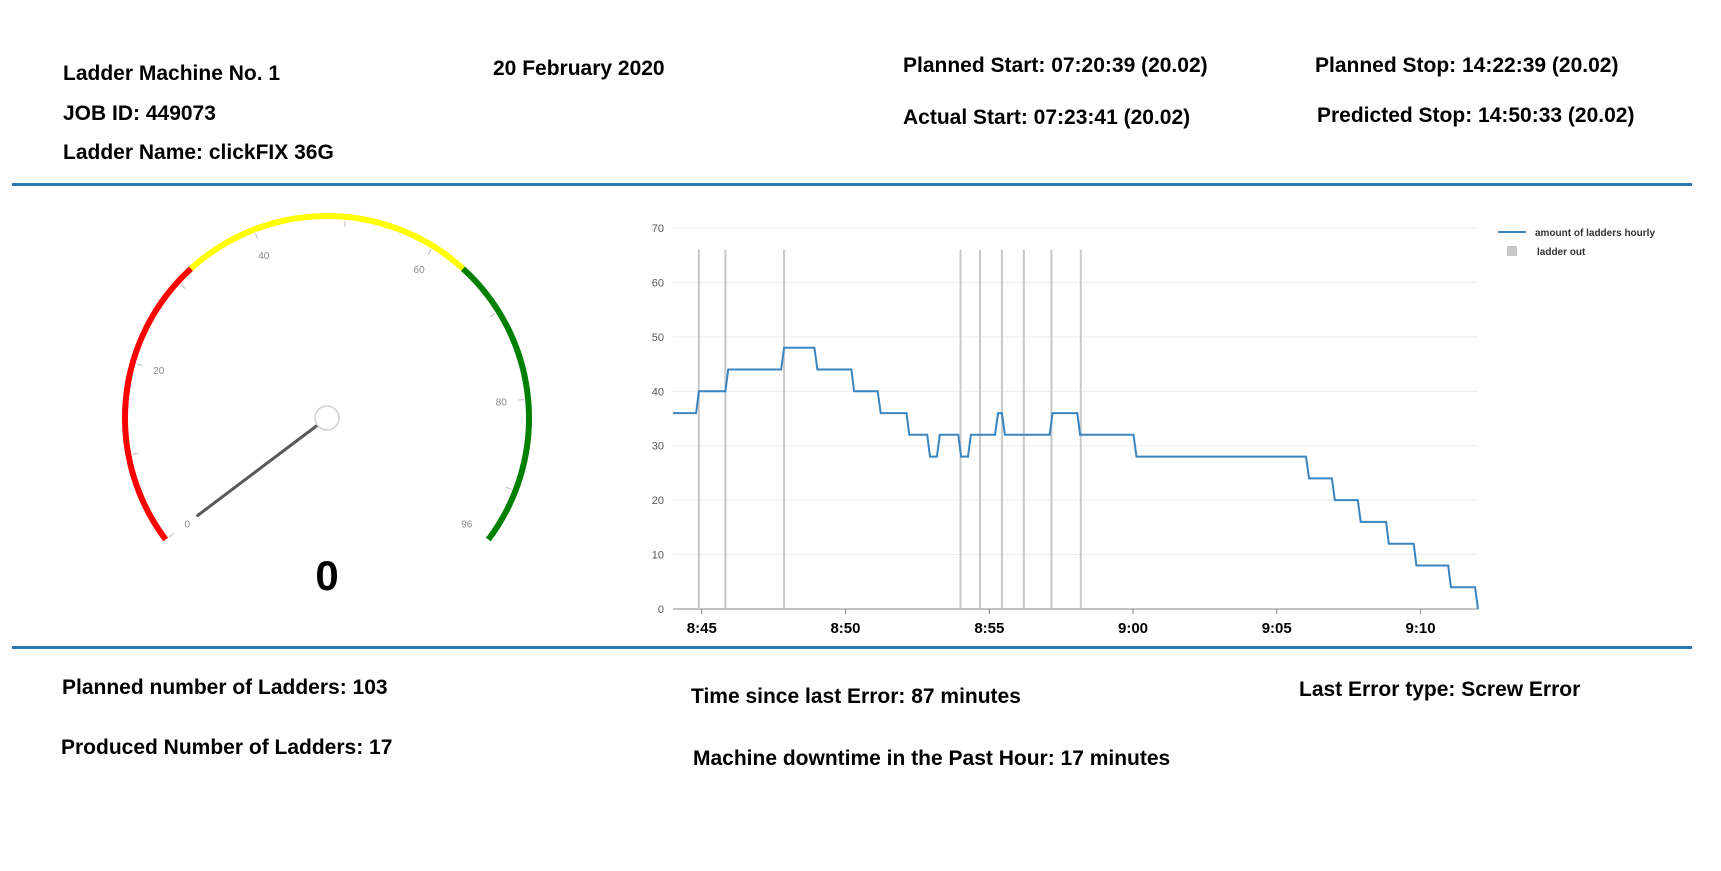 The width and height of the screenshot is (1721, 871). Describe the element at coordinates (658, 283) in the screenshot. I see `y-tick-label: 60` at that location.